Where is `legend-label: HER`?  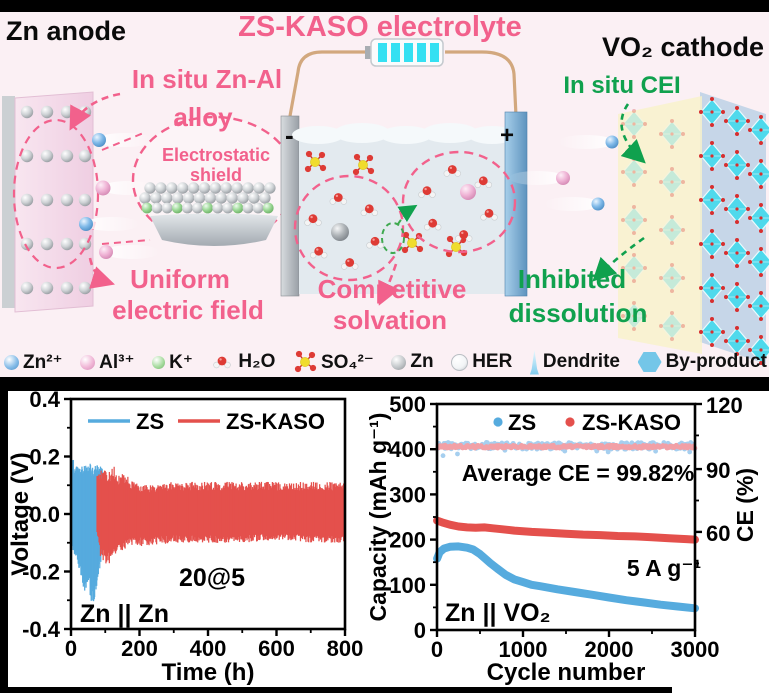
legend-label: HER is located at coordinates (492, 361).